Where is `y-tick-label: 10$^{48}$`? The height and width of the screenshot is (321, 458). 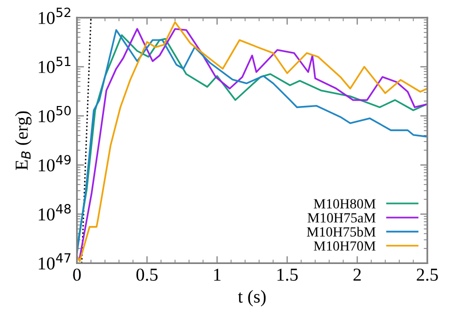
y-tick-label: 10$^{48}$ is located at coordinates (54, 212).